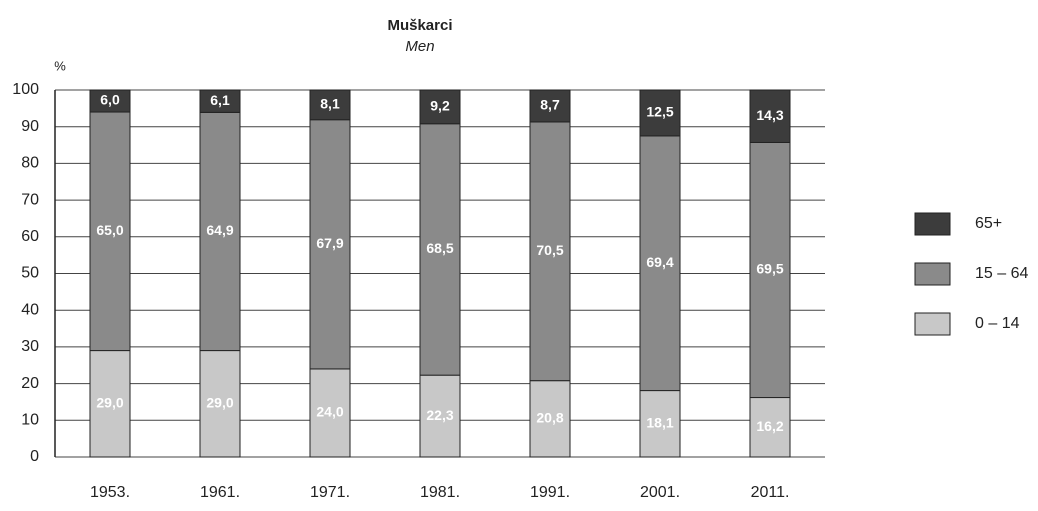 The height and width of the screenshot is (511, 1038). What do you see at coordinates (30, 420) in the screenshot?
I see `y-tick-label: 10` at bounding box center [30, 420].